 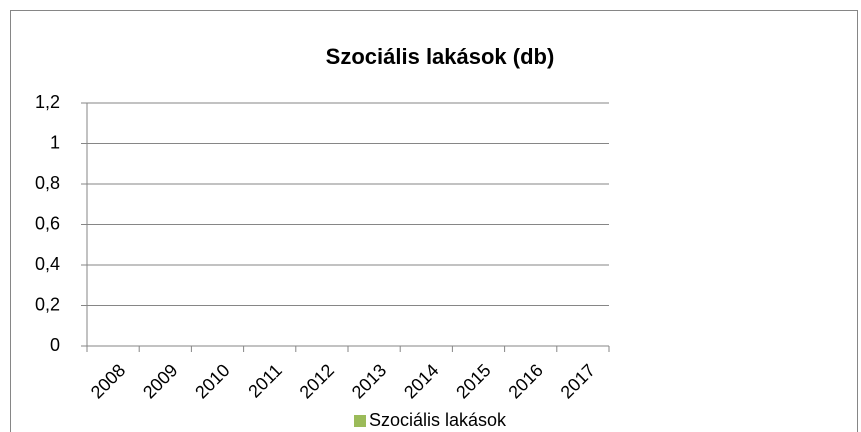 What do you see at coordinates (47, 102) in the screenshot?
I see `y-tick-label: 1,2` at bounding box center [47, 102].